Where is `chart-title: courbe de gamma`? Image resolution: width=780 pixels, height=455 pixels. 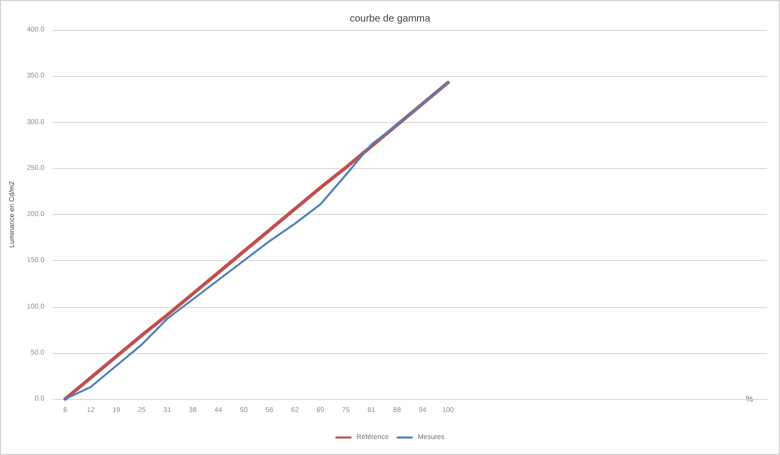 chart-title: courbe de gamma is located at coordinates (390, 19).